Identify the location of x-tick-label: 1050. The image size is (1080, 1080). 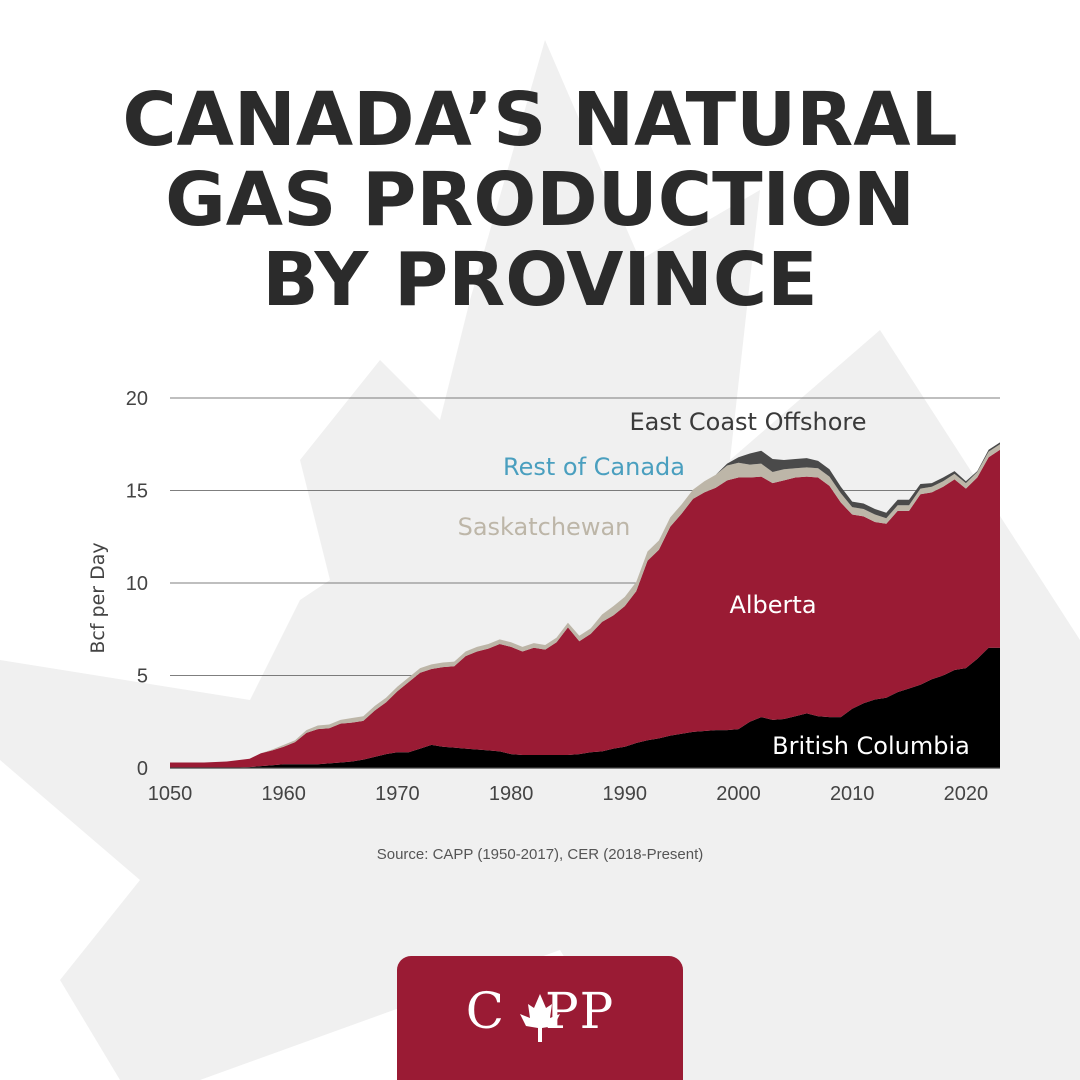
(170, 794).